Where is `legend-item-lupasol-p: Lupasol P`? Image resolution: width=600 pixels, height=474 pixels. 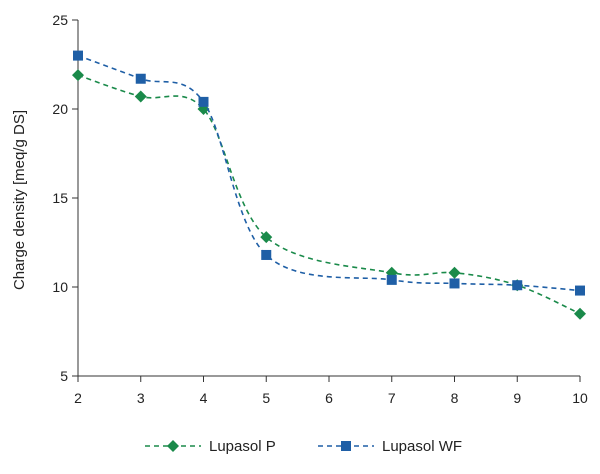
legend-item-lupasol-p: Lupasol P is located at coordinates (210, 446).